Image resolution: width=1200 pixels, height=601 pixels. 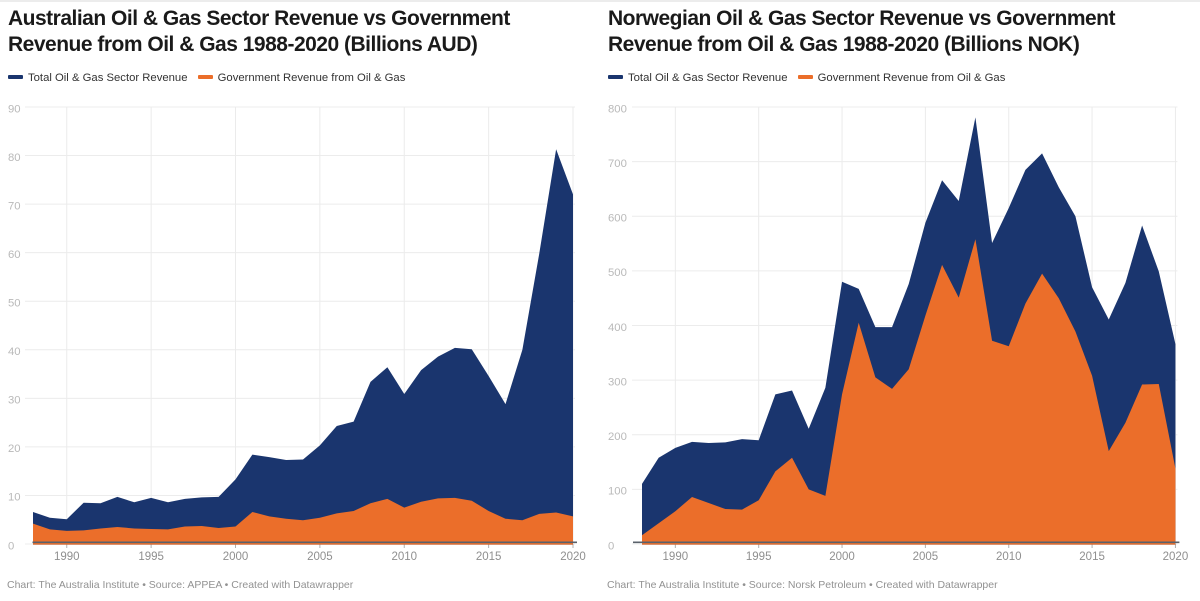 I want to click on svg-text: 20, so click(x=14, y=449).